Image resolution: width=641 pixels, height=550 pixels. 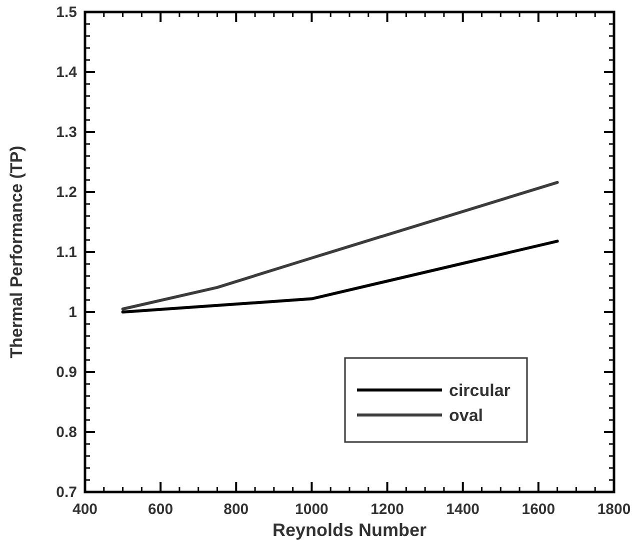 I want to click on x-tick-label: 1000, so click(x=311, y=509).